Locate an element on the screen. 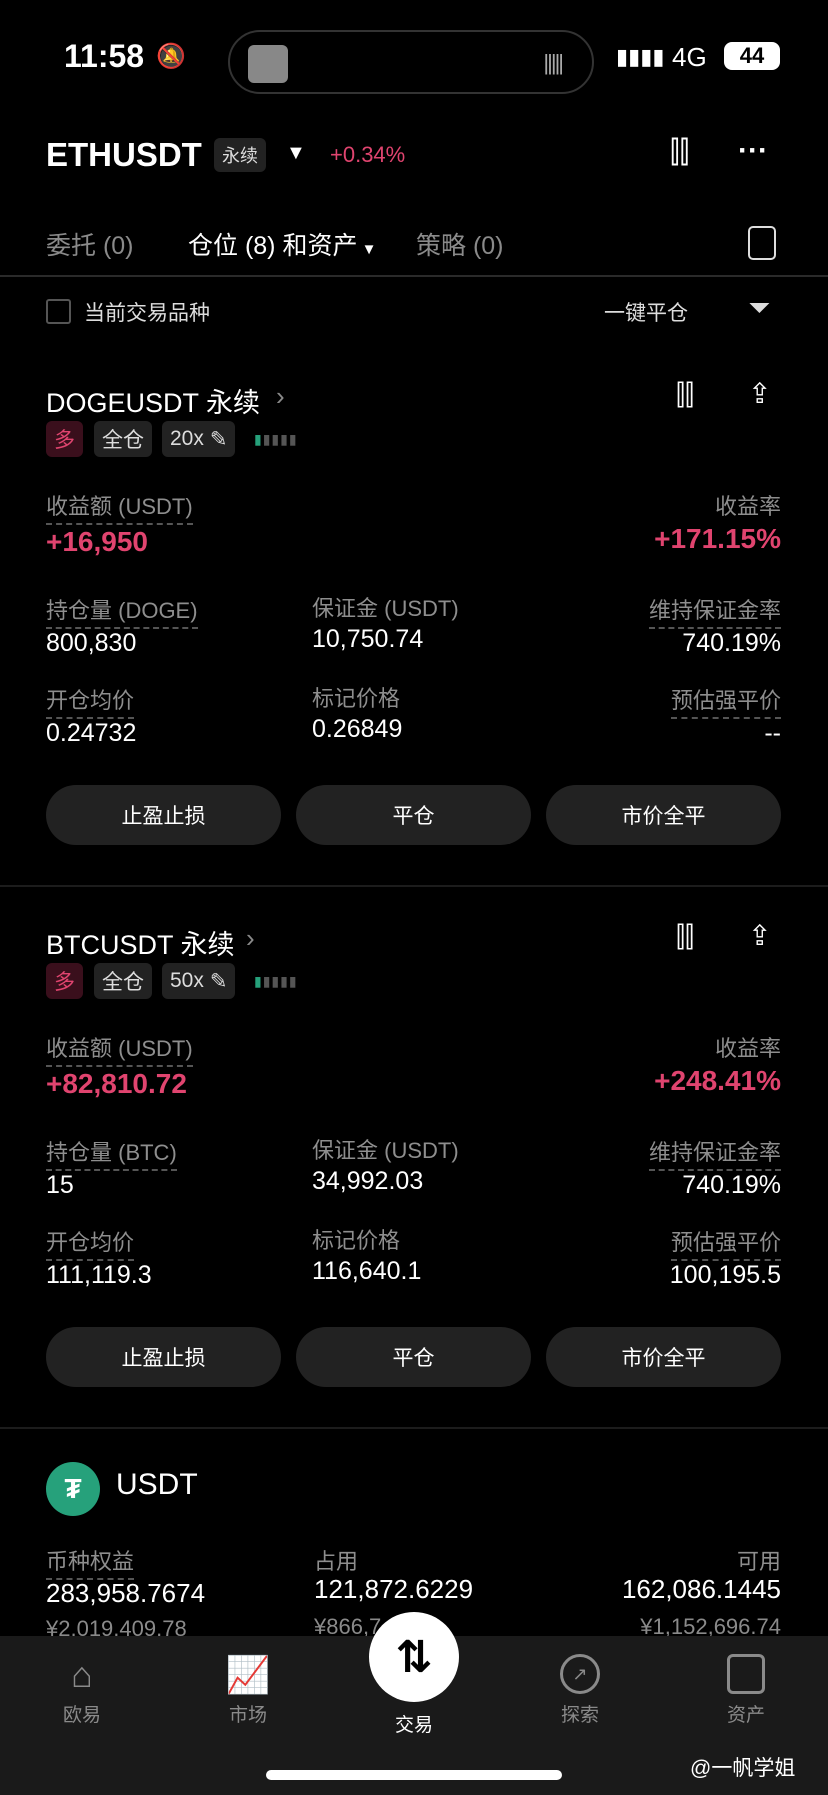 This screenshot has width=828, height=1795. price-change: +0.34% is located at coordinates (368, 154).